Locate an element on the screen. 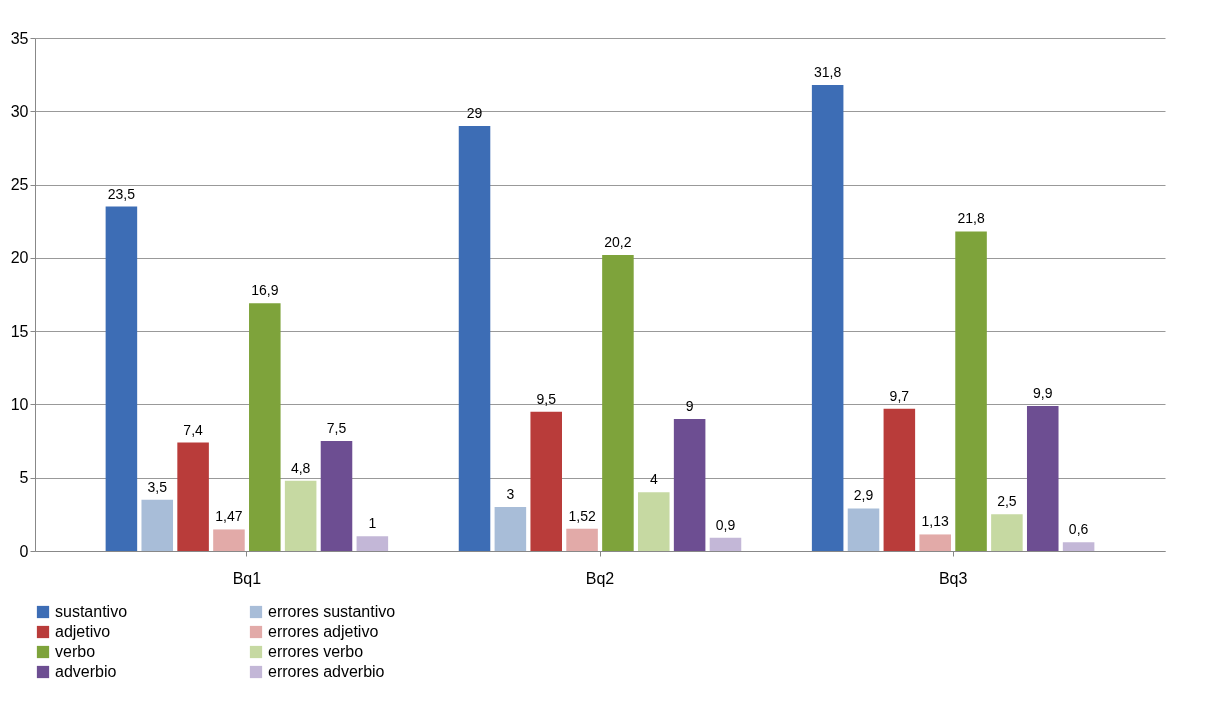  legend-label: errores sustantivo is located at coordinates (332, 611).